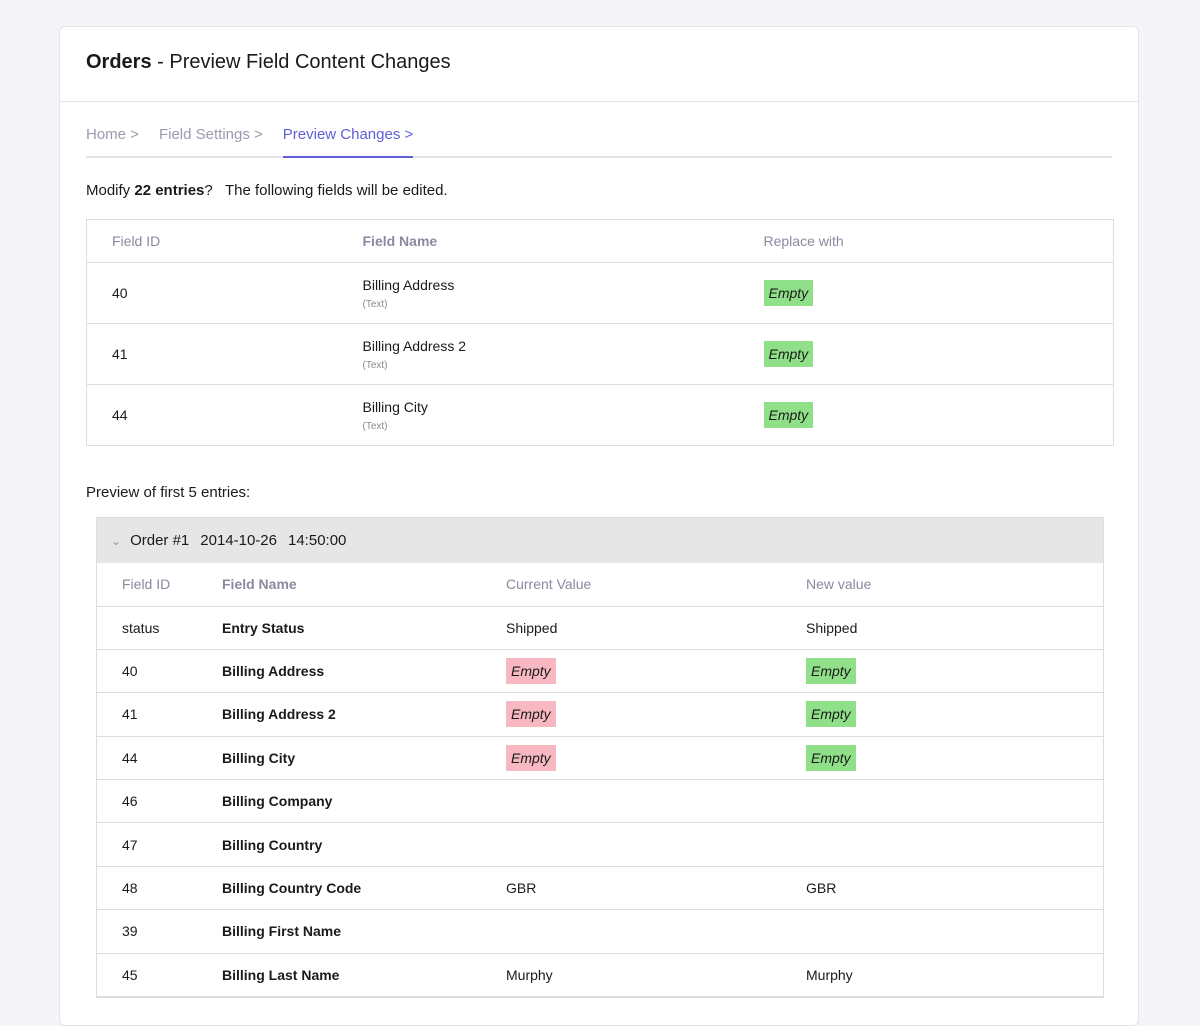 The image size is (1200, 1026). Describe the element at coordinates (829, 974) in the screenshot. I see `new-value: Murphy` at that location.